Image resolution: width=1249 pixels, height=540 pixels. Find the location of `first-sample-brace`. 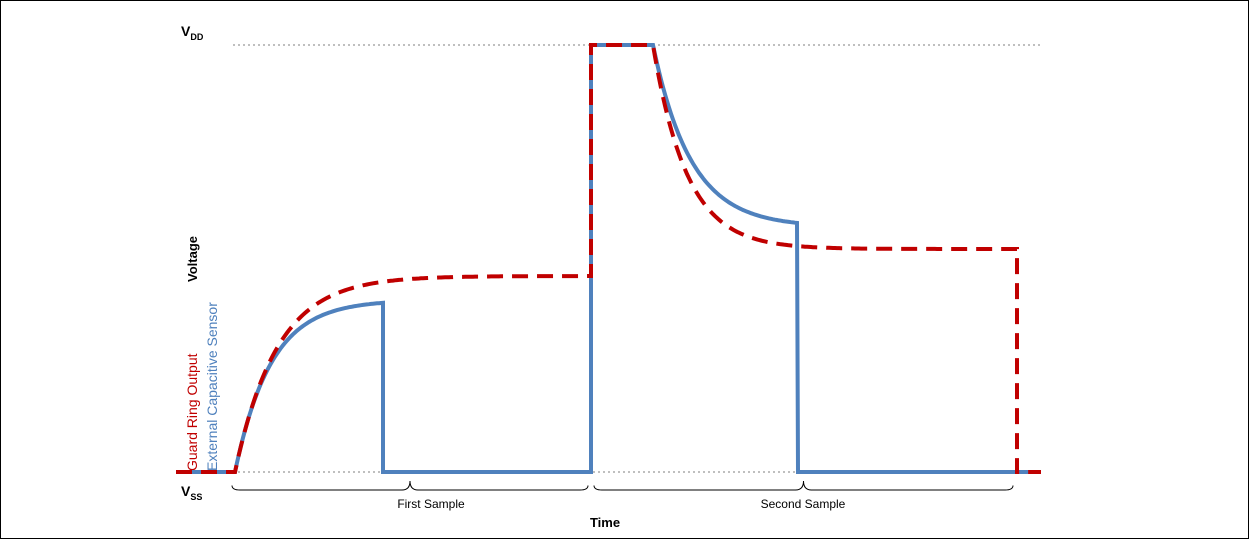

first-sample-brace is located at coordinates (410, 485).